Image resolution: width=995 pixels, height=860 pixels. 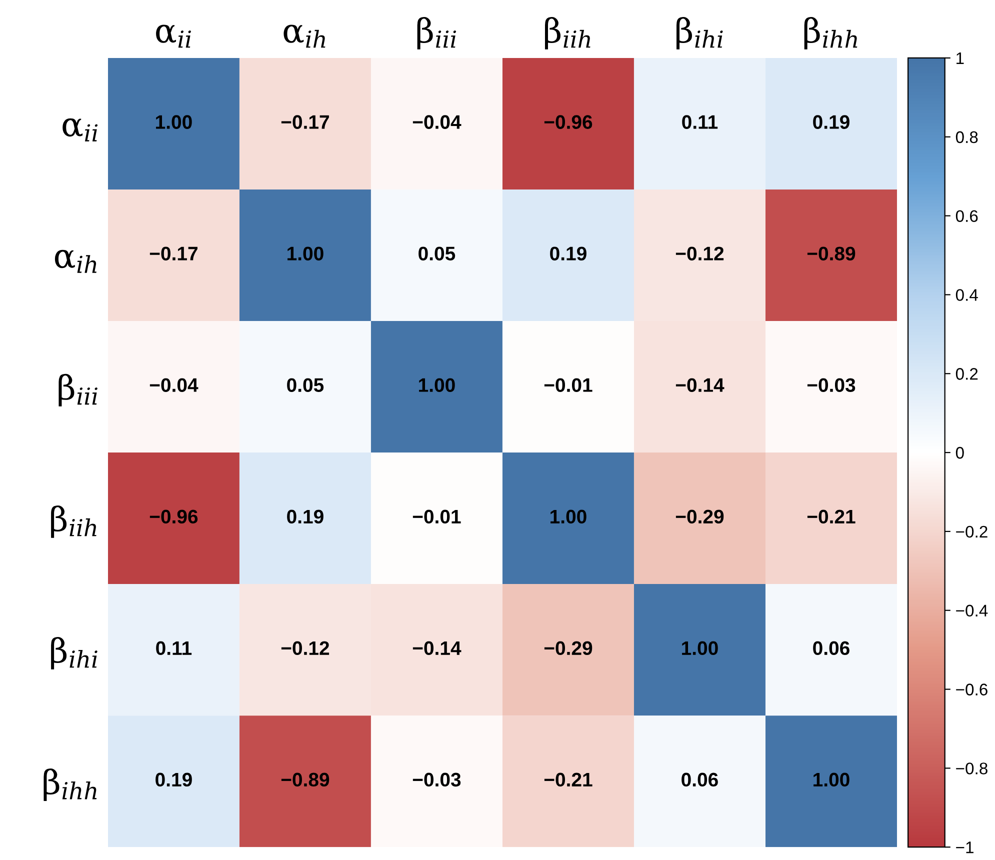 I want to click on x-tick-label: α$_{ih}$, so click(x=305, y=36).